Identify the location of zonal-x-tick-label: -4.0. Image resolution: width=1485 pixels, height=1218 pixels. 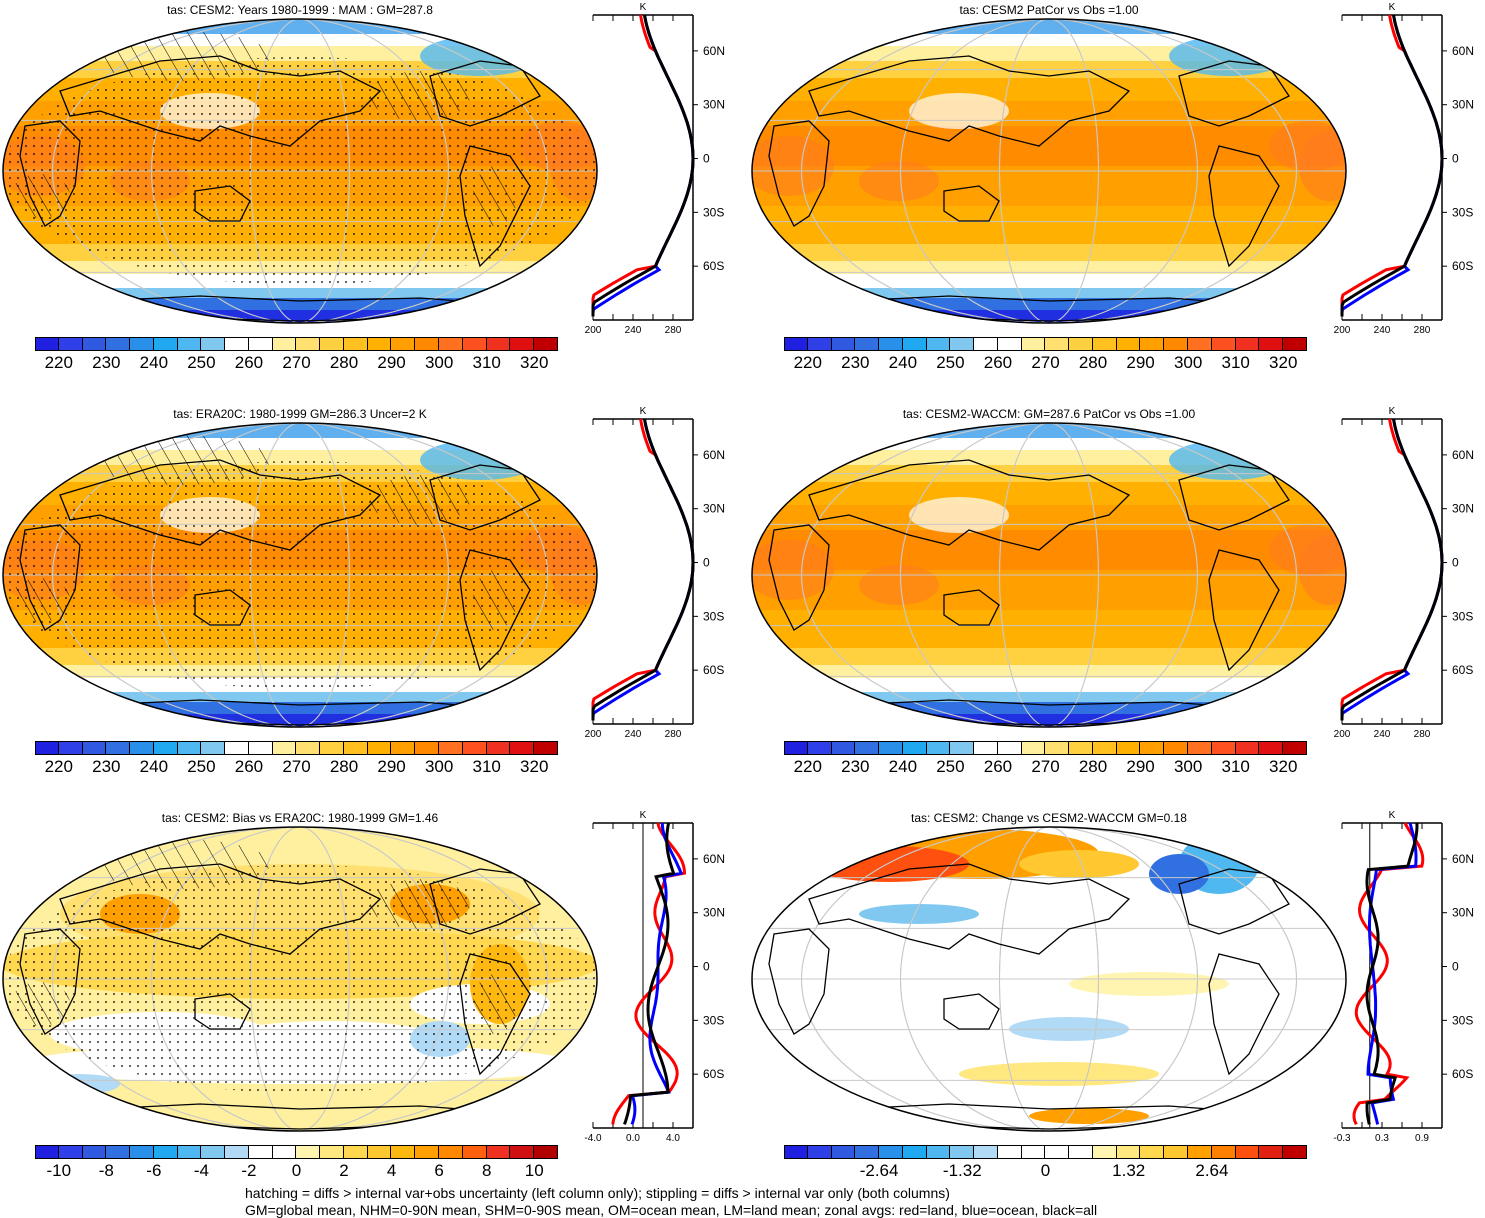
(593, 1138).